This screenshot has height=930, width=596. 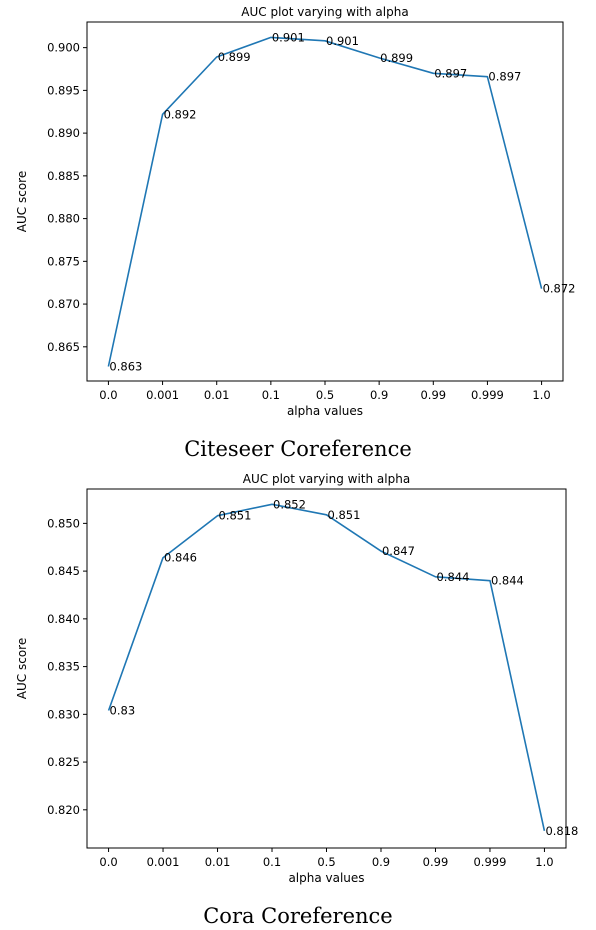 What do you see at coordinates (63, 619) in the screenshot?
I see `y-tick-label: 0.840` at bounding box center [63, 619].